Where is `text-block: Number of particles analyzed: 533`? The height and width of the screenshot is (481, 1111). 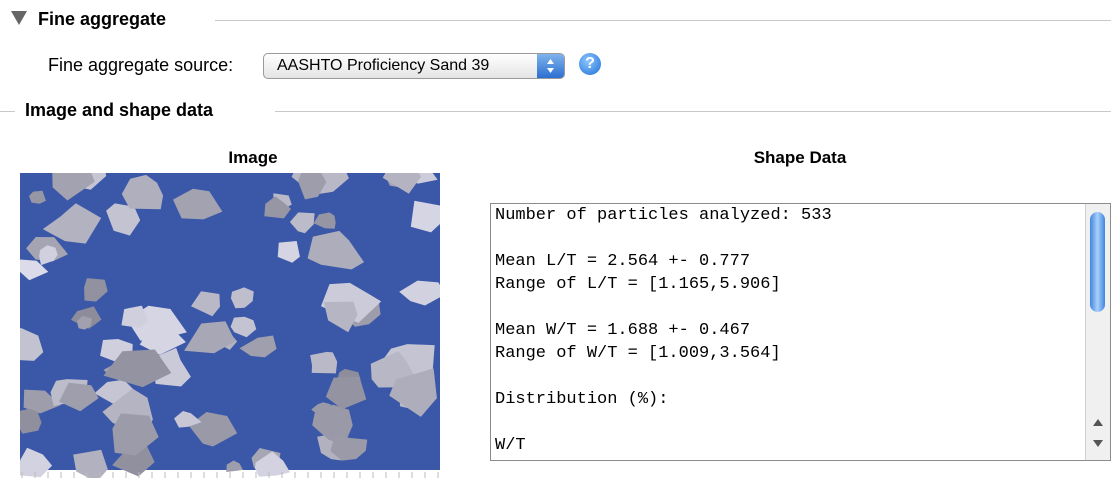 text-block: Number of particles analyzed: 533 is located at coordinates (663, 215).